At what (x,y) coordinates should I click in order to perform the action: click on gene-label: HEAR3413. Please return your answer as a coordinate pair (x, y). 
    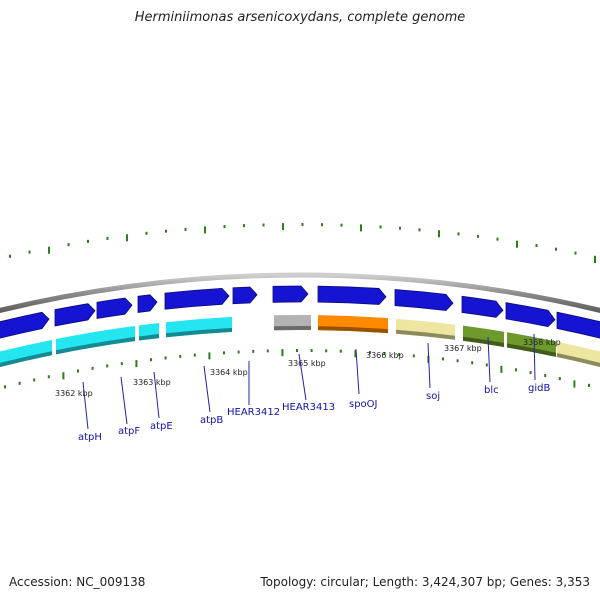
    Looking at the image, I should click on (308, 407).